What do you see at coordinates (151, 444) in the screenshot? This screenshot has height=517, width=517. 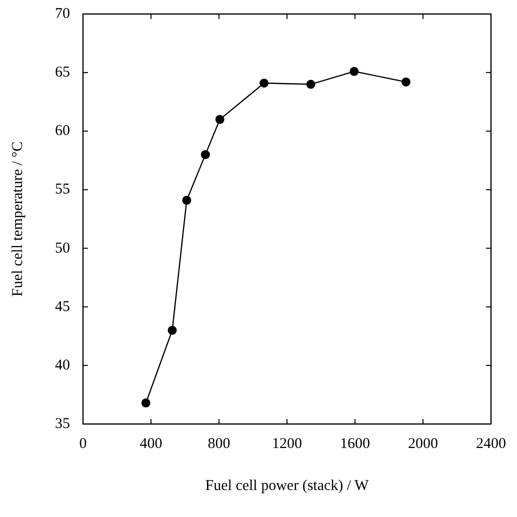 I see `x-tick-label: 400` at bounding box center [151, 444].